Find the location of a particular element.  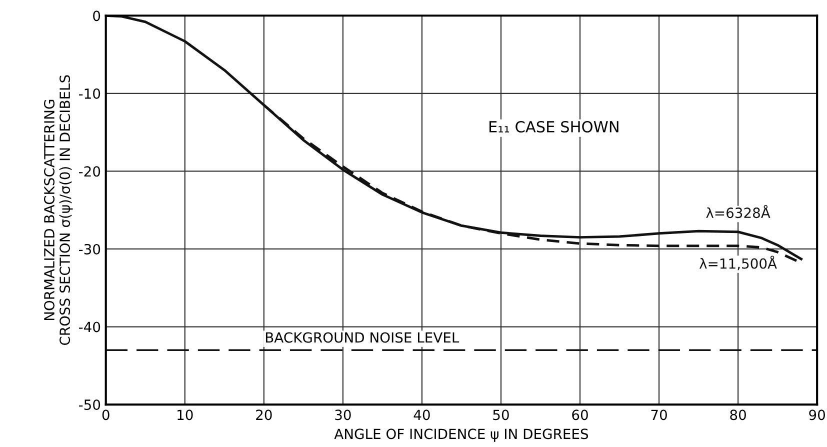

x-tick-label: 70 is located at coordinates (659, 415).